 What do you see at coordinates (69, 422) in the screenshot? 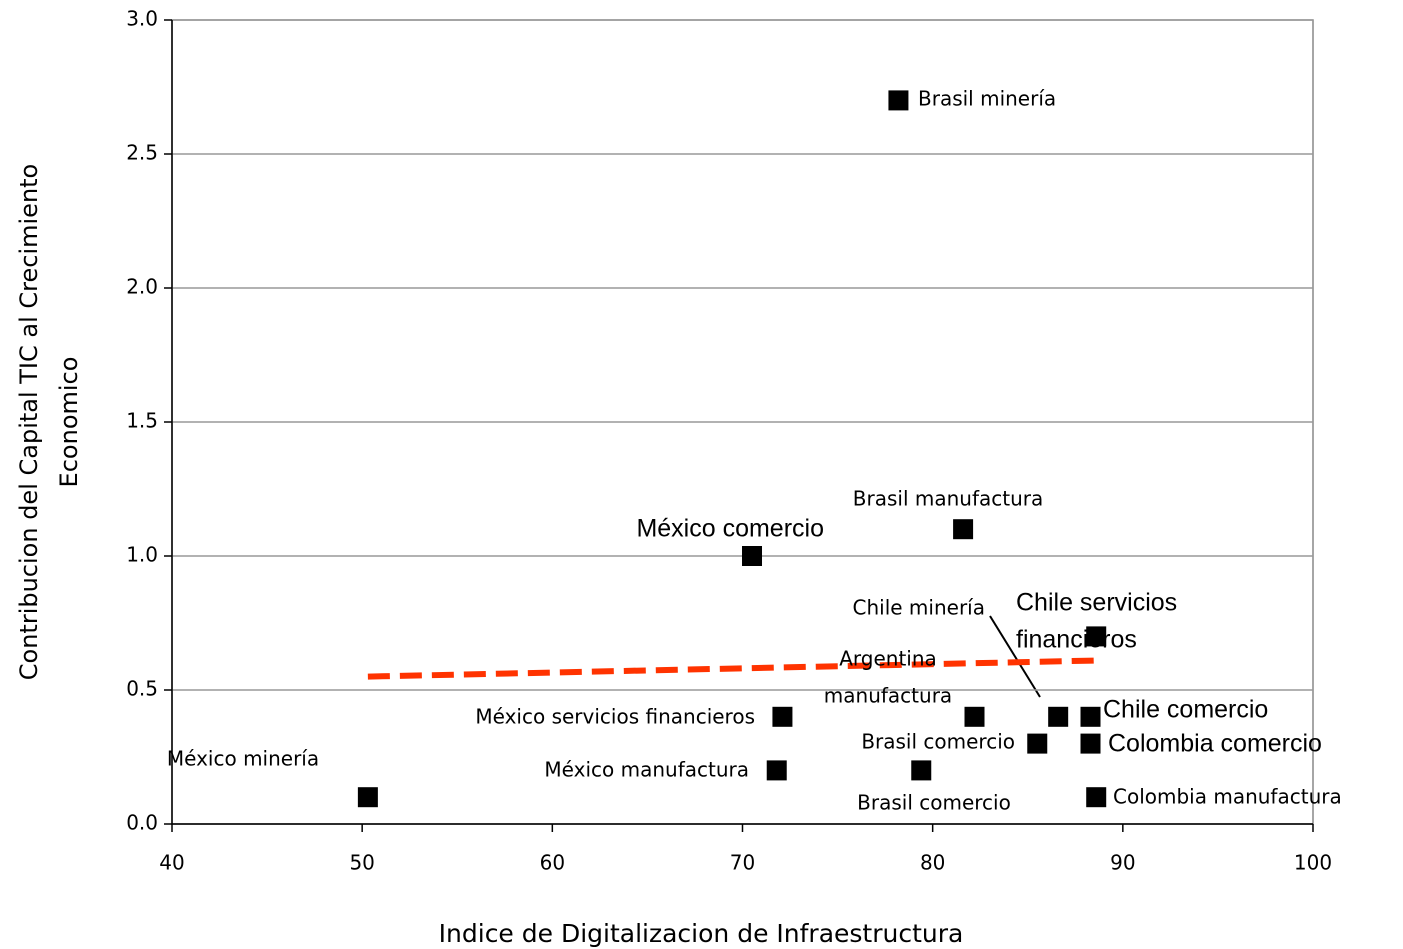
I see `y-axis-label-line: Economico` at bounding box center [69, 422].